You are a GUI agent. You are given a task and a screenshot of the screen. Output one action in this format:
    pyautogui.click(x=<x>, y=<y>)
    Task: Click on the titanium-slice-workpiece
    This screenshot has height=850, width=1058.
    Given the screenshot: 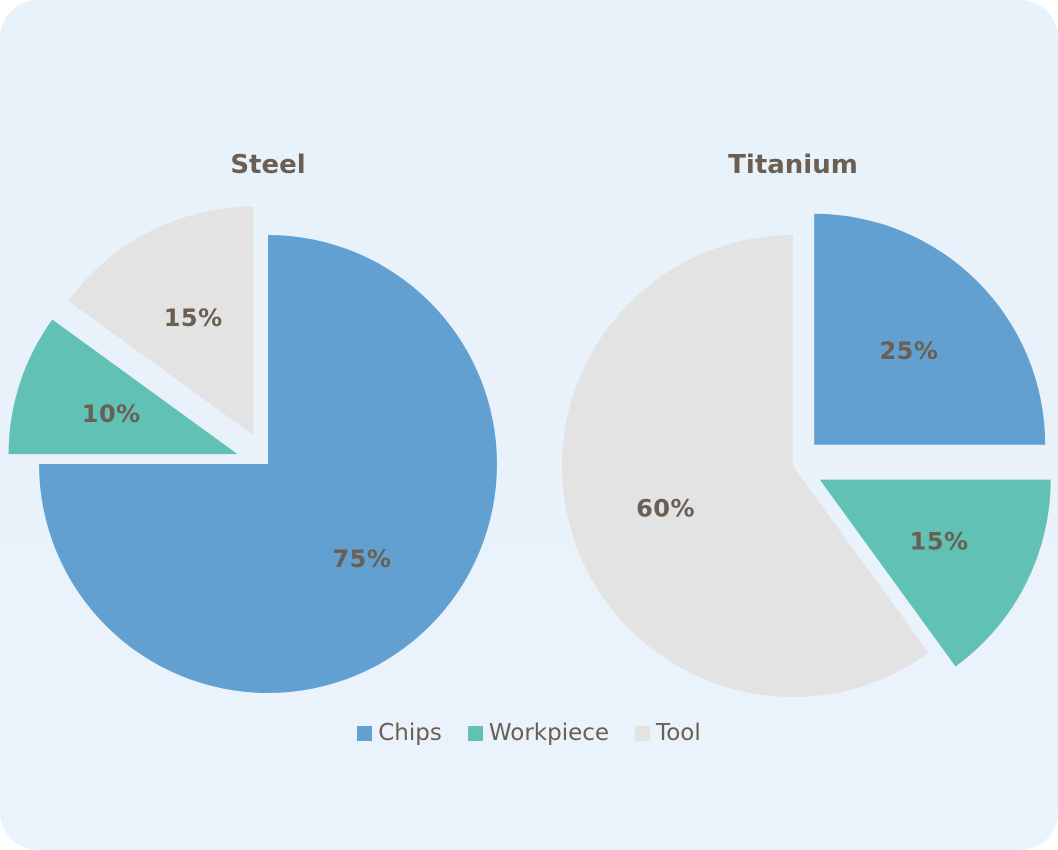 What is the action you would take?
    pyautogui.click(x=935, y=573)
    